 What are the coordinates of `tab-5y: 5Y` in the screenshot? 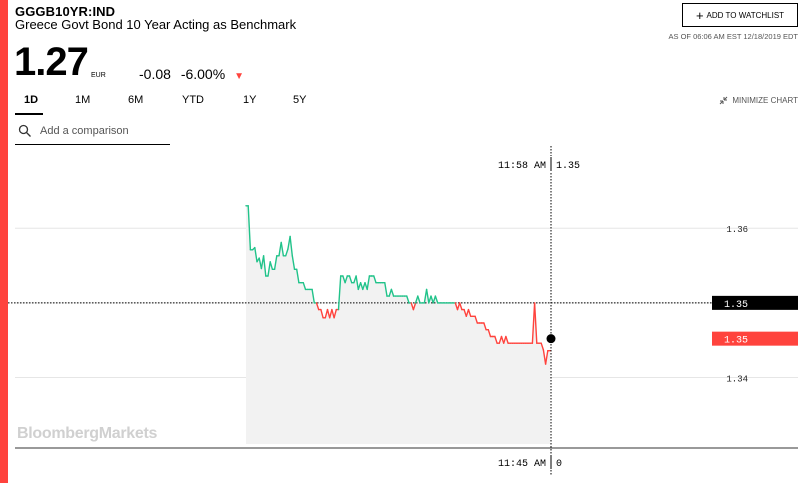 It's located at (300, 100).